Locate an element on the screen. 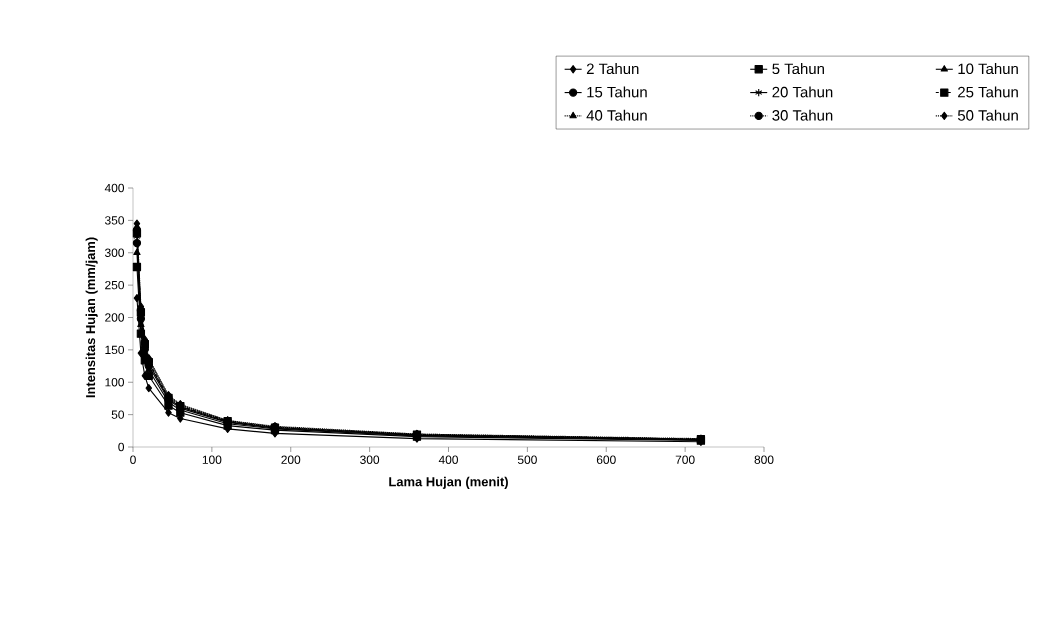  legend-label: 50 Tahun is located at coordinates (987, 115).